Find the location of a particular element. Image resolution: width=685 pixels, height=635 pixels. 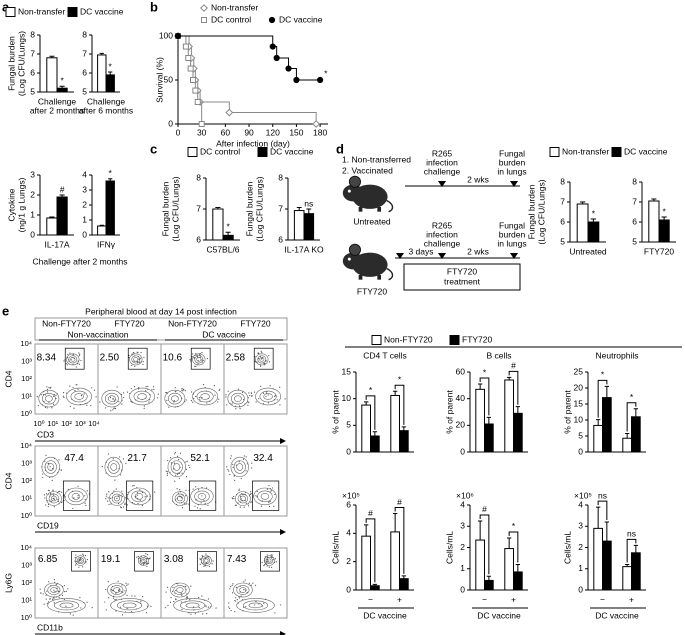

event-label: R265 is located at coordinates (442, 225).